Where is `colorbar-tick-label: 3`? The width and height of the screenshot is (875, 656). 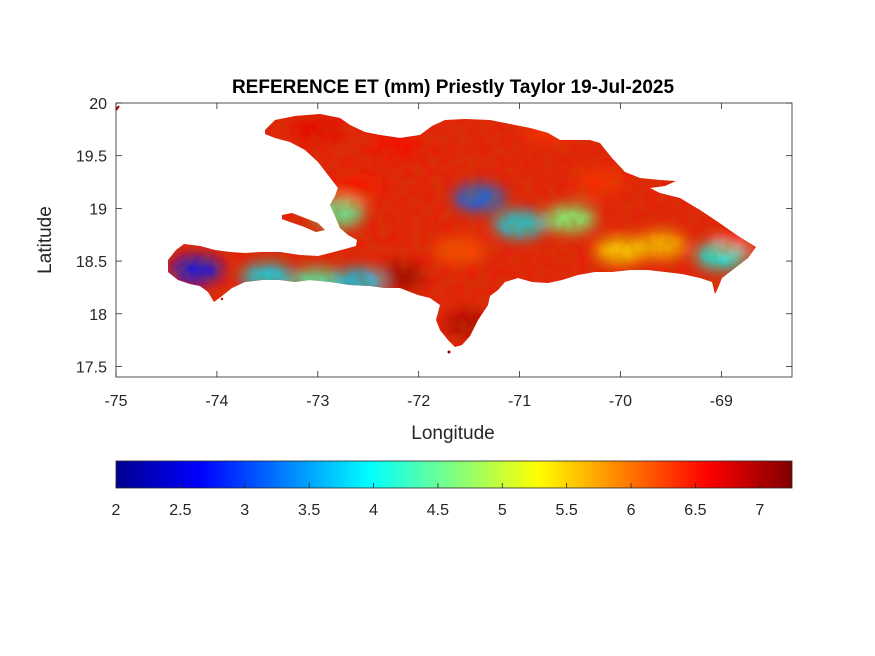
colorbar-tick-label: 3 is located at coordinates (244, 510).